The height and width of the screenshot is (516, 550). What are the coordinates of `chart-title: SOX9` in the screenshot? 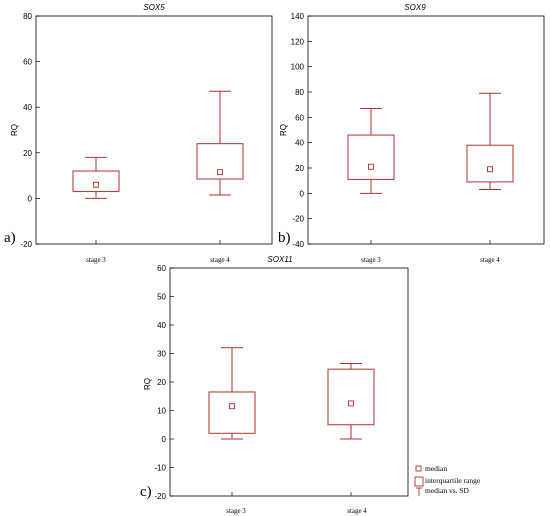 It's located at (415, 7).